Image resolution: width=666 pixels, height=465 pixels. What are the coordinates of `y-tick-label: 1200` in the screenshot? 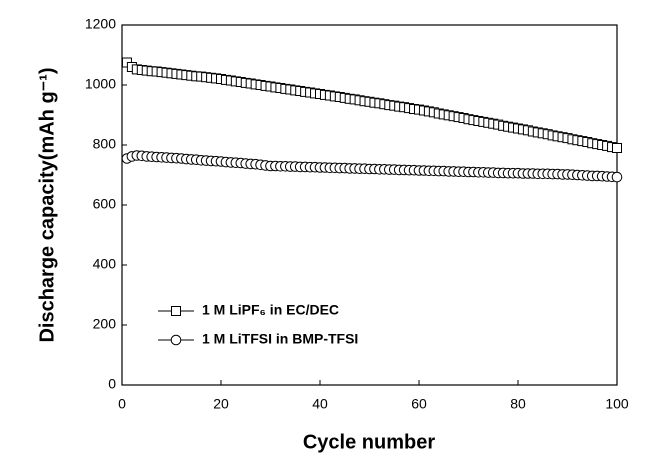 It's located at (100, 24).